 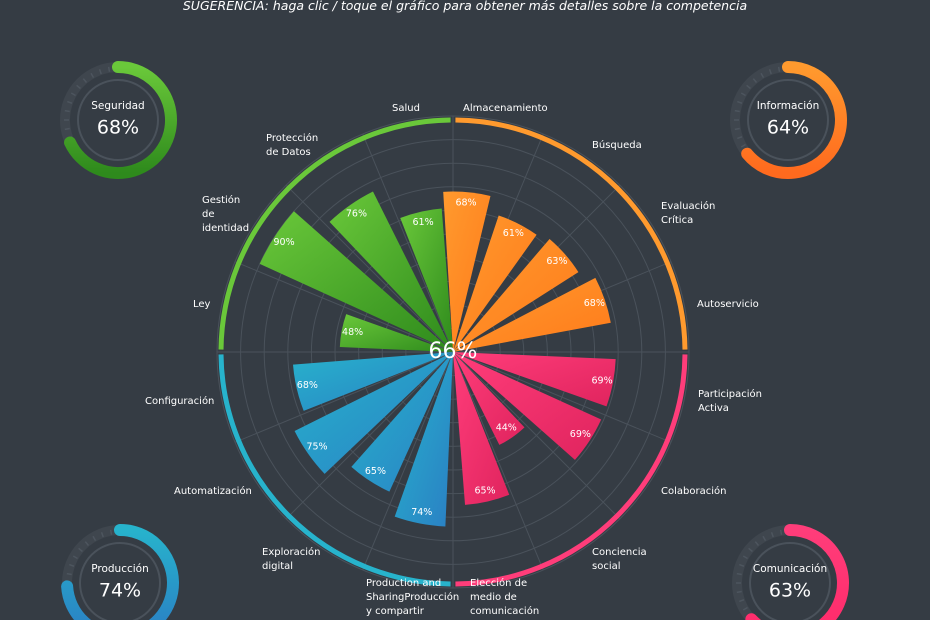 I want to click on bar-value-label: 65%, so click(x=484, y=490).